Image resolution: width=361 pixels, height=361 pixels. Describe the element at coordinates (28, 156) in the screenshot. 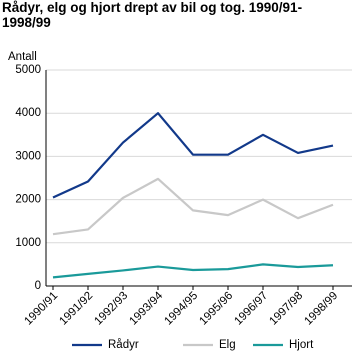

I see `y-tick-label: 3000` at that location.